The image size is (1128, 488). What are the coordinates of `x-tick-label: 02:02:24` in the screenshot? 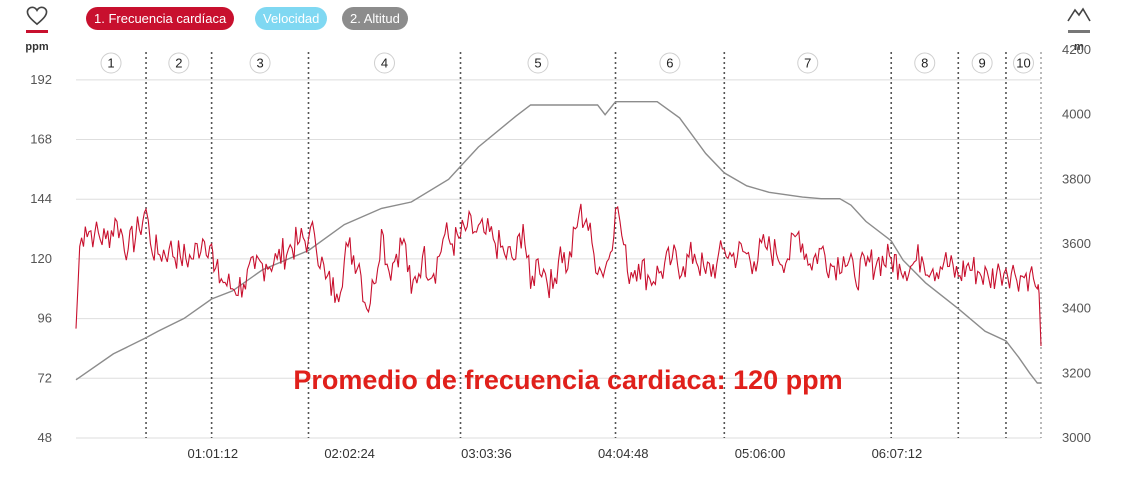 It's located at (349, 453).